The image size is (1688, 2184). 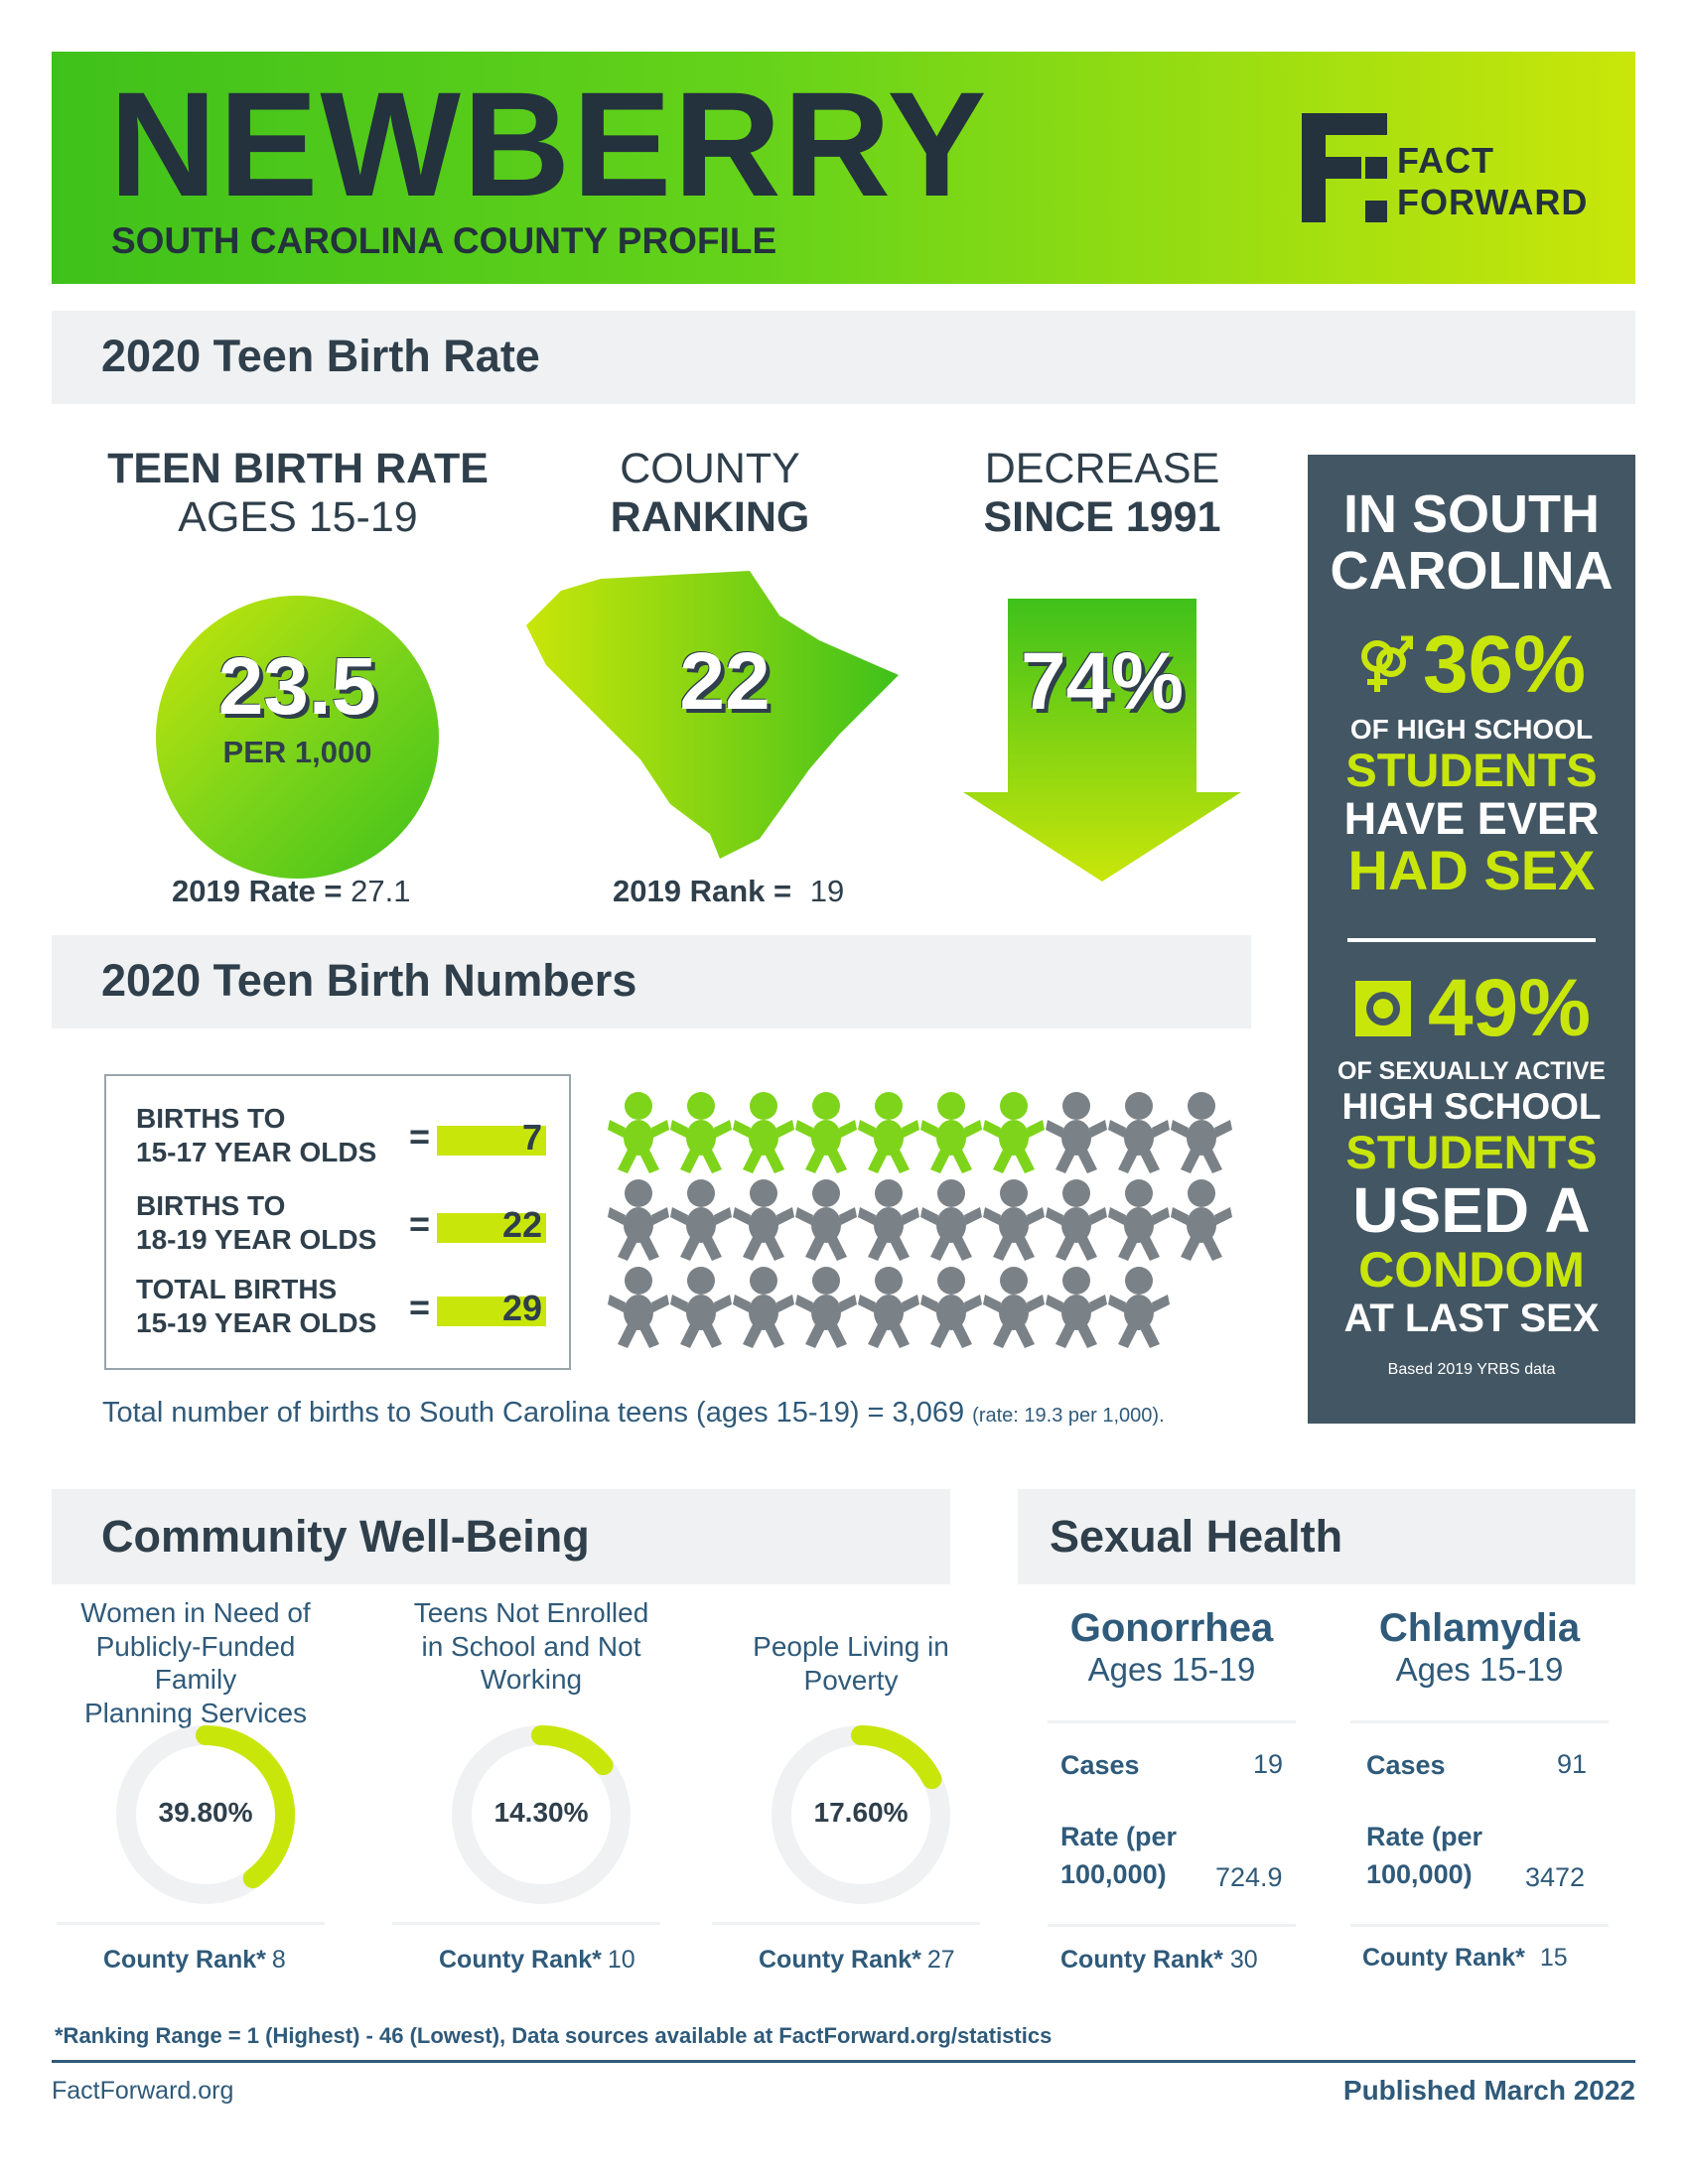 What do you see at coordinates (1471, 869) in the screenshot?
I see `panel-stat1-line4: HAD SEX` at bounding box center [1471, 869].